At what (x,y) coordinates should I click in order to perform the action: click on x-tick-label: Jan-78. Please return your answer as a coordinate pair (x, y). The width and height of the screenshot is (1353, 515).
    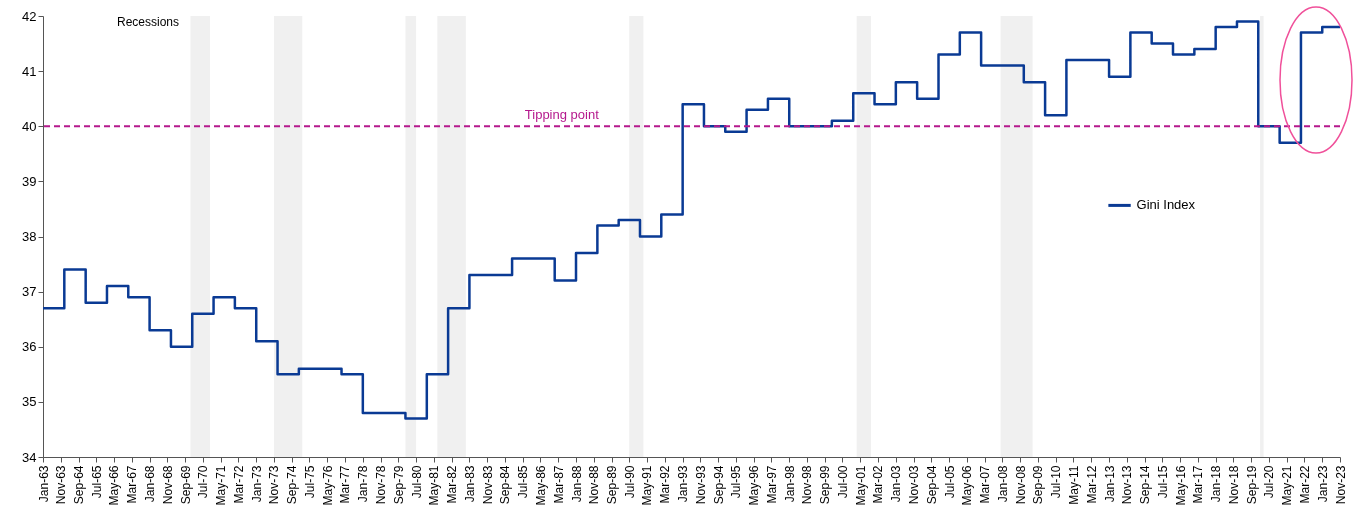
    Looking at the image, I should click on (363, 484).